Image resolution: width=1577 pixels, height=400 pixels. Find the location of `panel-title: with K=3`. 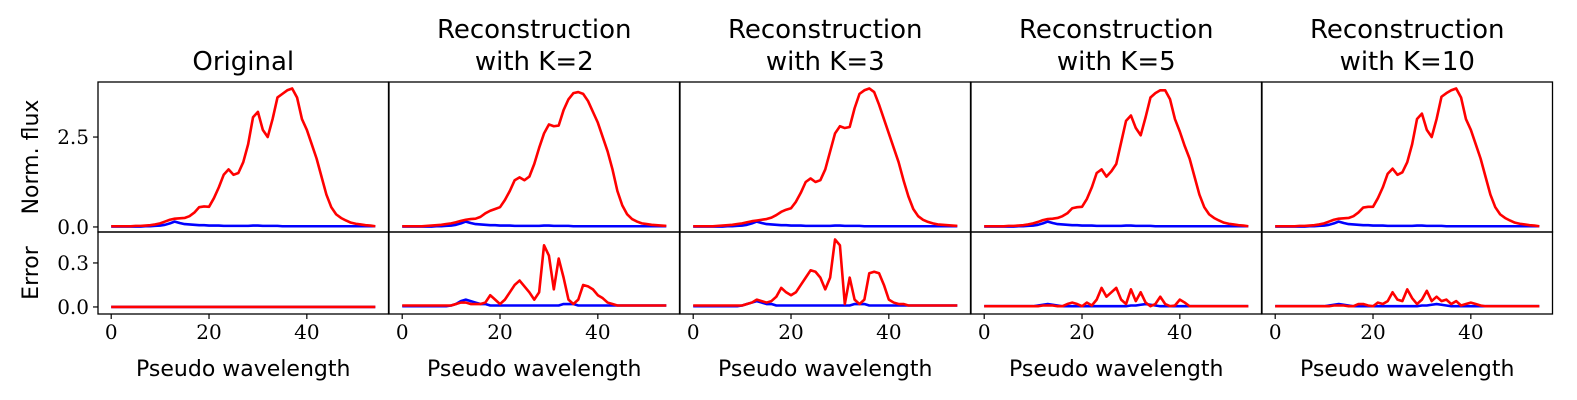

panel-title: with K=3 is located at coordinates (825, 62).